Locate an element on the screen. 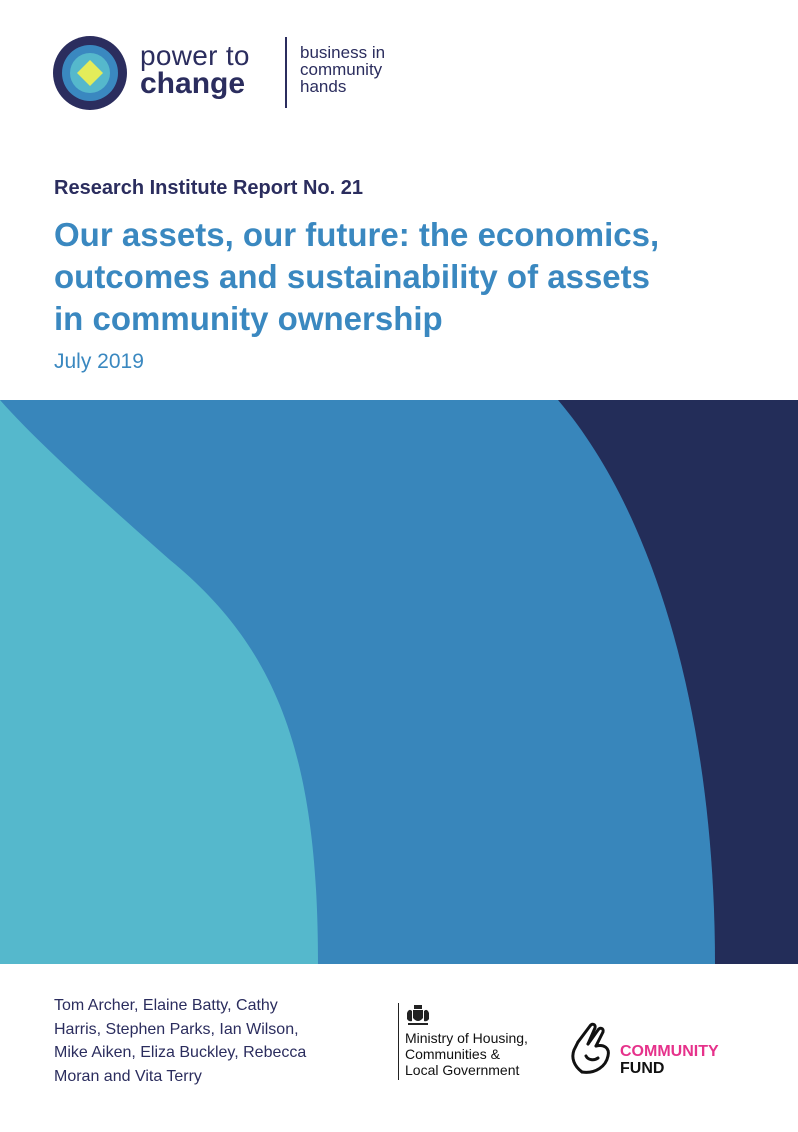  community-fund-logo: COMMUNITY FUND is located at coordinates (668, 1050).